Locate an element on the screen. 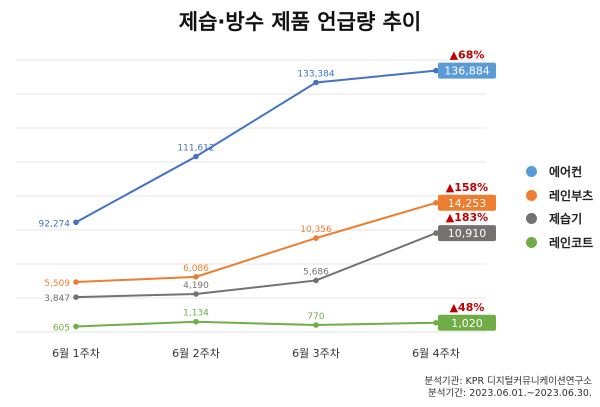  data-label: 92,274 is located at coordinates (55, 224).